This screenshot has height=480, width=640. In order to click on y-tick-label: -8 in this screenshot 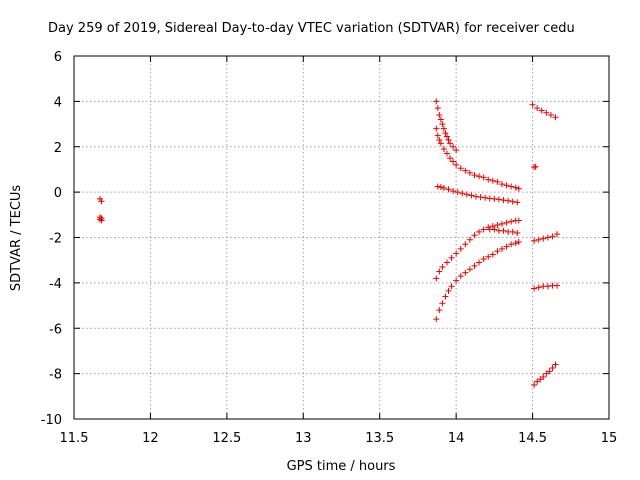, I will do `click(55, 375)`.